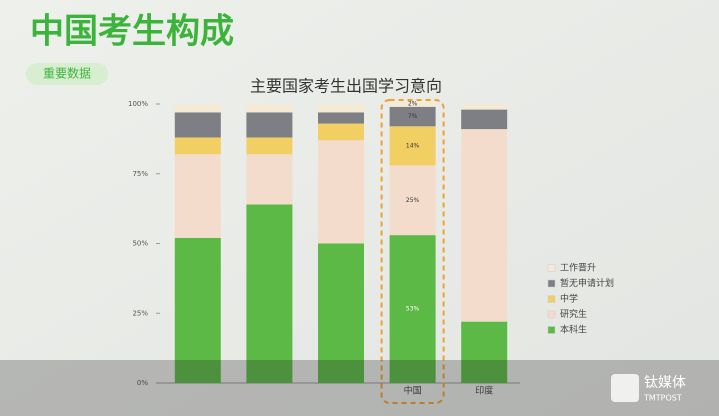  I want to click on highlight-box, so click(412, 251).